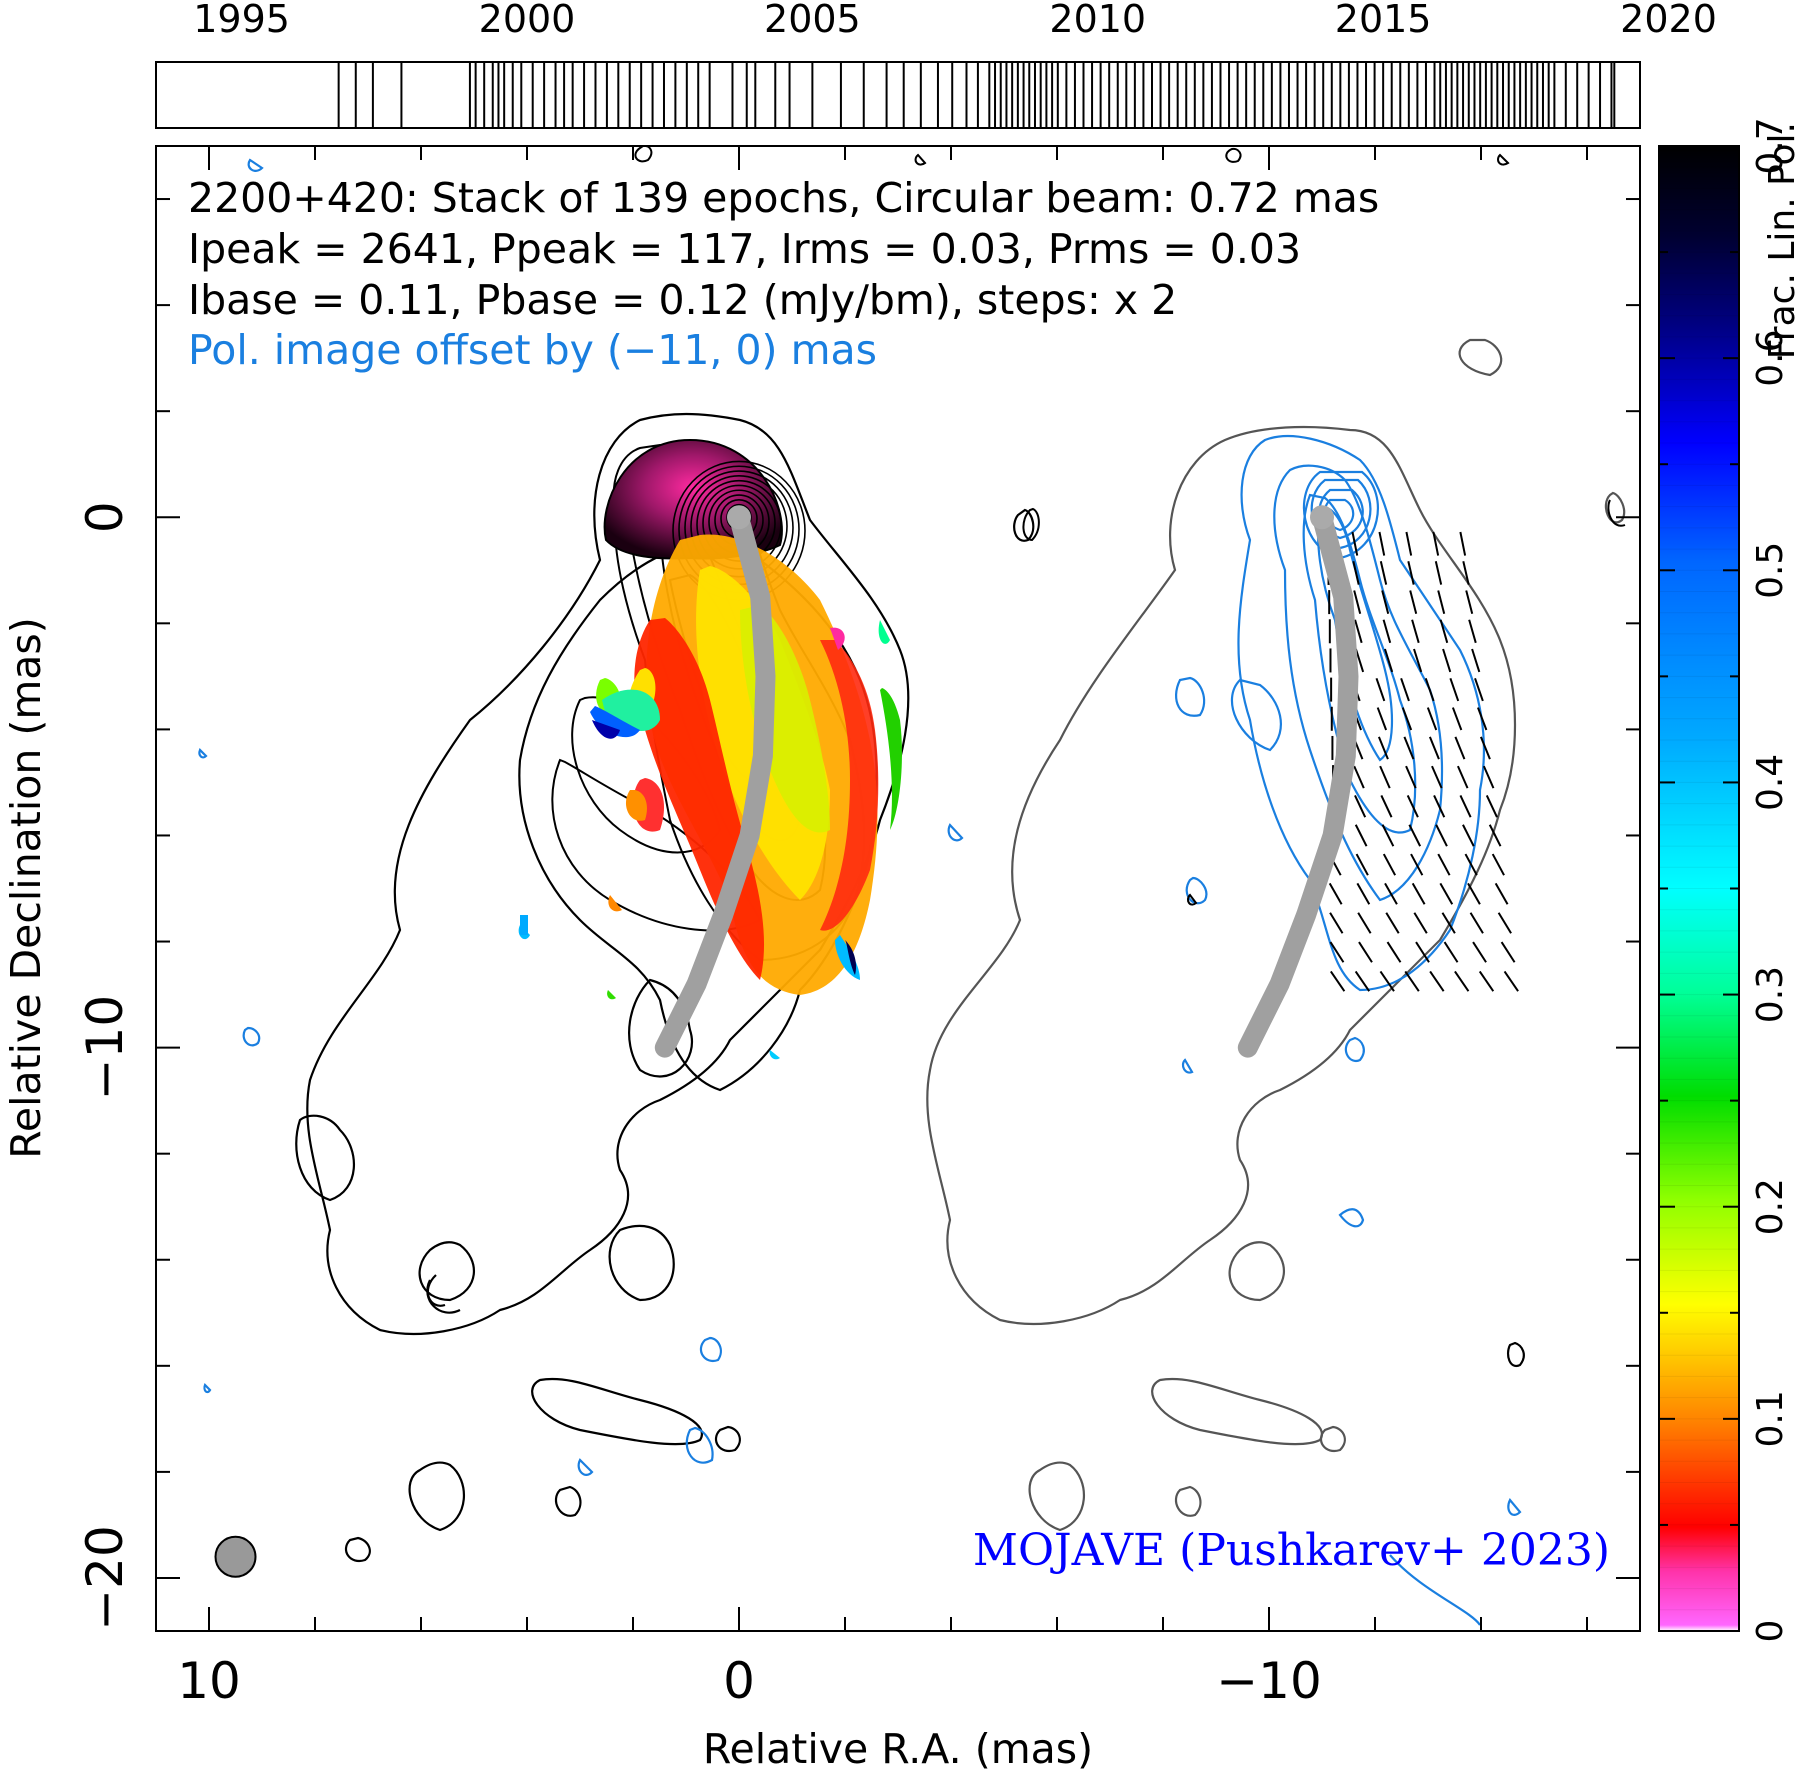 The image size is (1819, 1778). I want to click on core-marker-total, so click(739, 517).